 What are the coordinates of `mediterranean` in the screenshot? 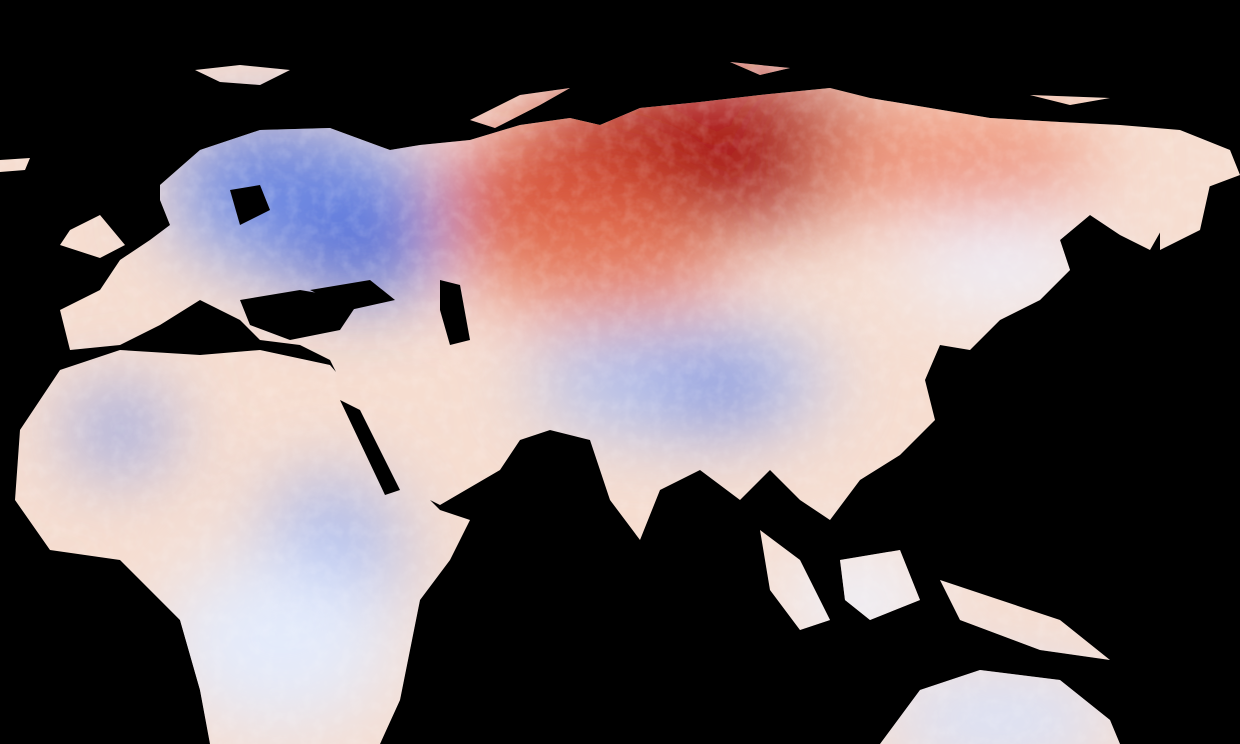 It's located at (300, 315).